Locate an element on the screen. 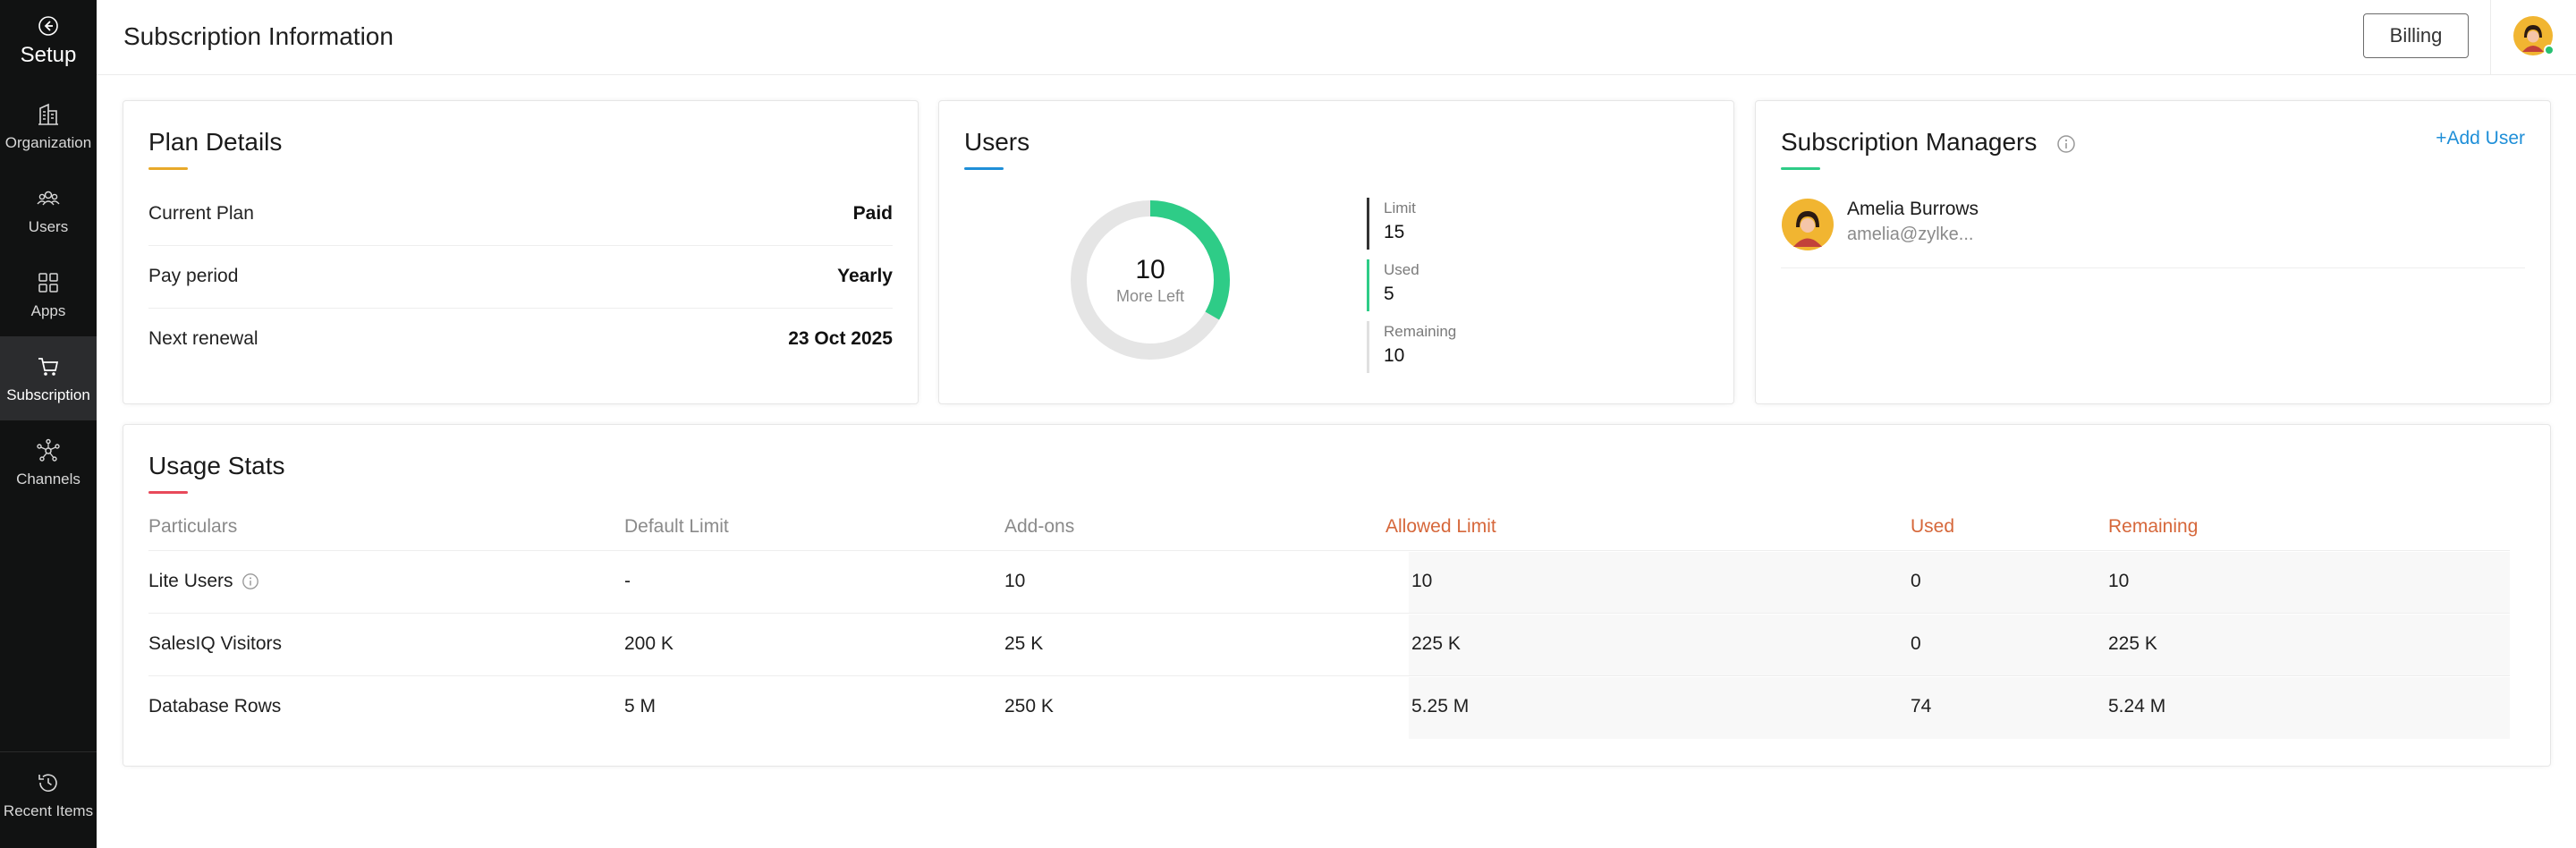 This screenshot has width=2576, height=848. donut-used-arc is located at coordinates (1150, 280).